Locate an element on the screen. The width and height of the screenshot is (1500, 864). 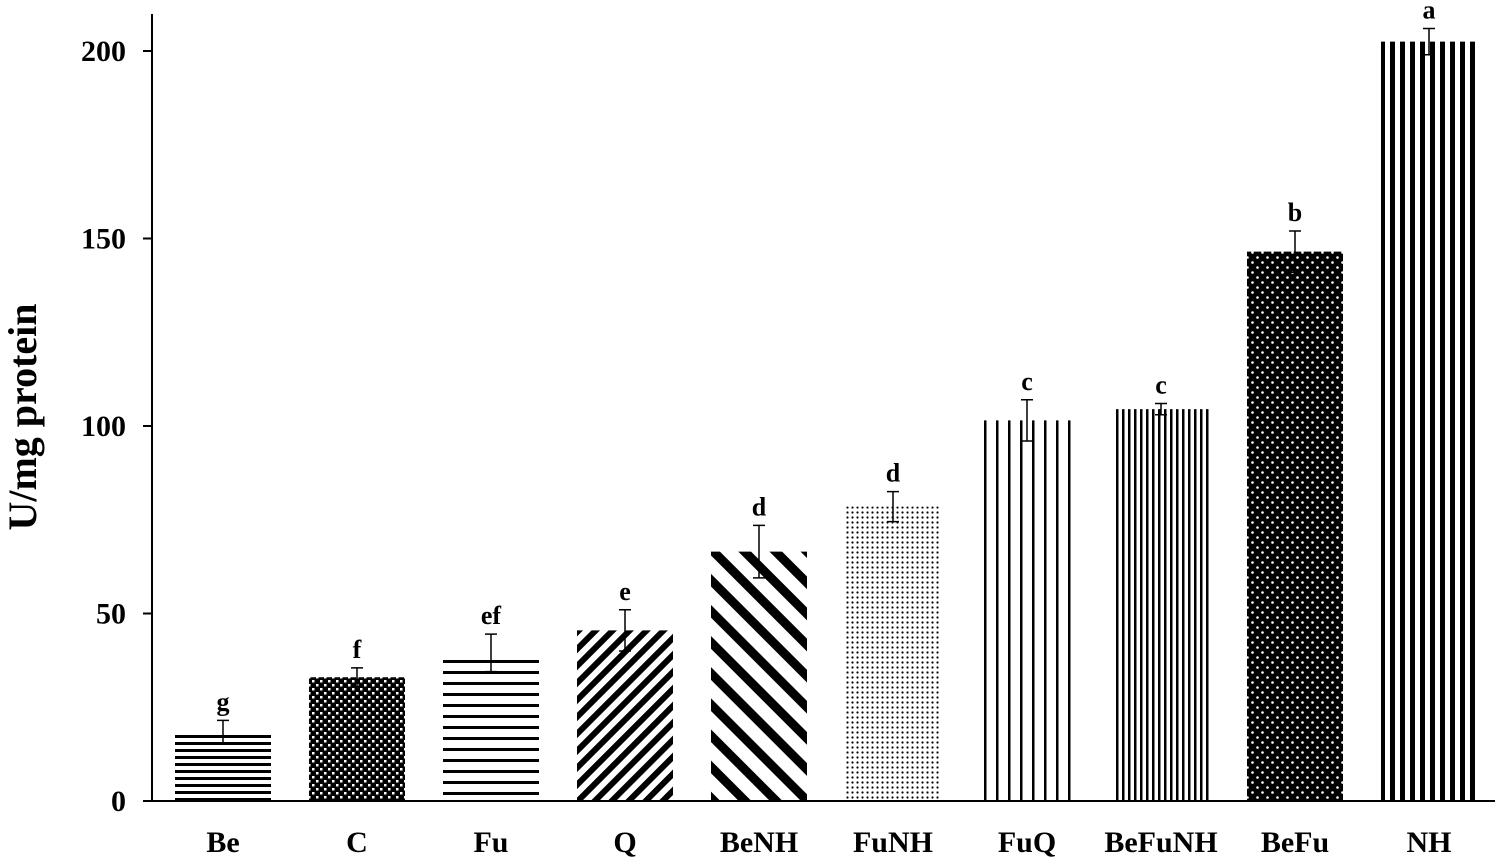
bar-befunh is located at coordinates (1161, 605).